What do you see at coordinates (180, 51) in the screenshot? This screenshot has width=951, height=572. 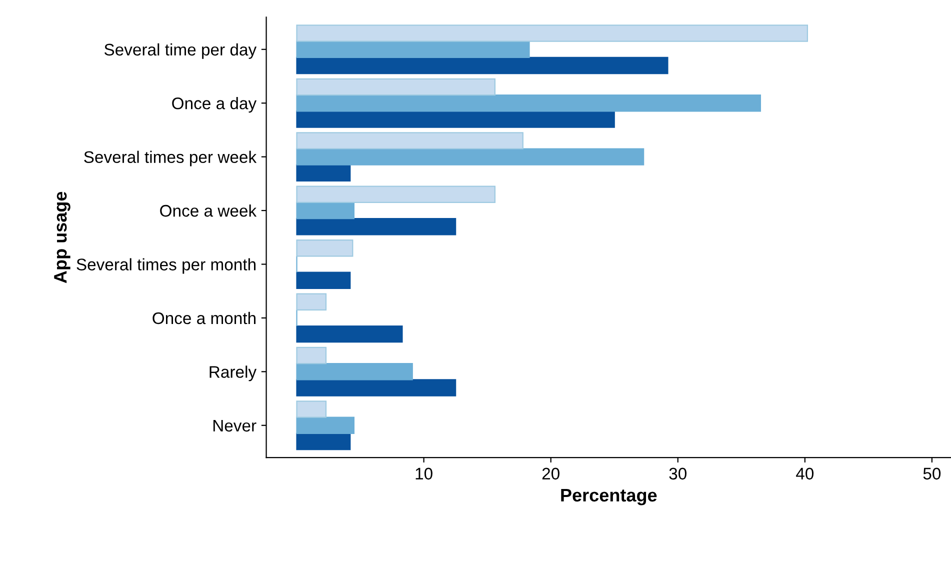 I see `y-tick-label: Several time per day` at bounding box center [180, 51].